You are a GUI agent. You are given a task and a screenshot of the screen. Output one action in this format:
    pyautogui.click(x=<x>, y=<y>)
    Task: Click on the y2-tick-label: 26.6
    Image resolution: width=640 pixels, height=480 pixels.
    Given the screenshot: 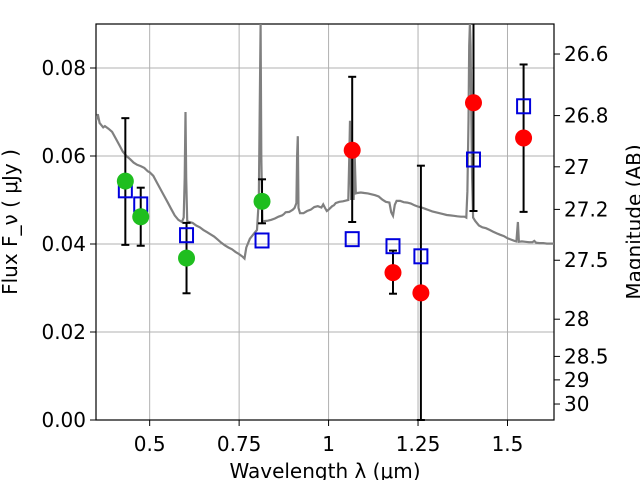 What is the action you would take?
    pyautogui.click(x=586, y=54)
    